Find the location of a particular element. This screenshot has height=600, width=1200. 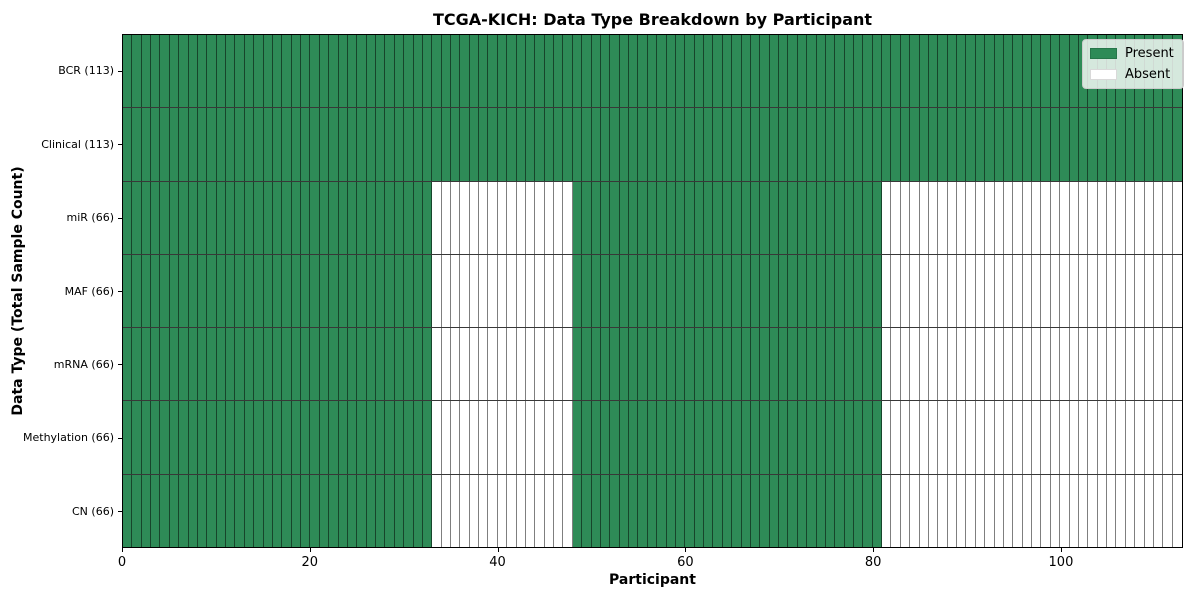

x-tick-label: 20 is located at coordinates (310, 562).